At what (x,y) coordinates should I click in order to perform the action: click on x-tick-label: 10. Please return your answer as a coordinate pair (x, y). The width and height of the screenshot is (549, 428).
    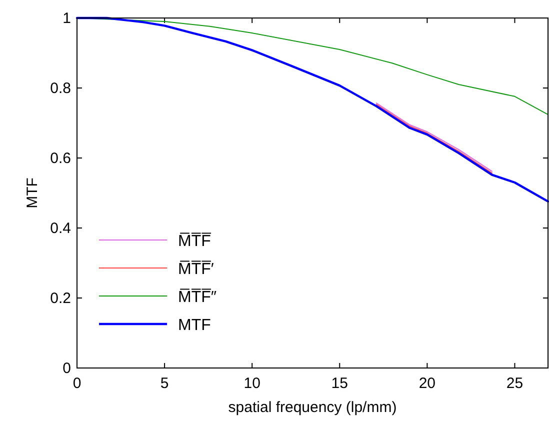
    Looking at the image, I should click on (252, 383).